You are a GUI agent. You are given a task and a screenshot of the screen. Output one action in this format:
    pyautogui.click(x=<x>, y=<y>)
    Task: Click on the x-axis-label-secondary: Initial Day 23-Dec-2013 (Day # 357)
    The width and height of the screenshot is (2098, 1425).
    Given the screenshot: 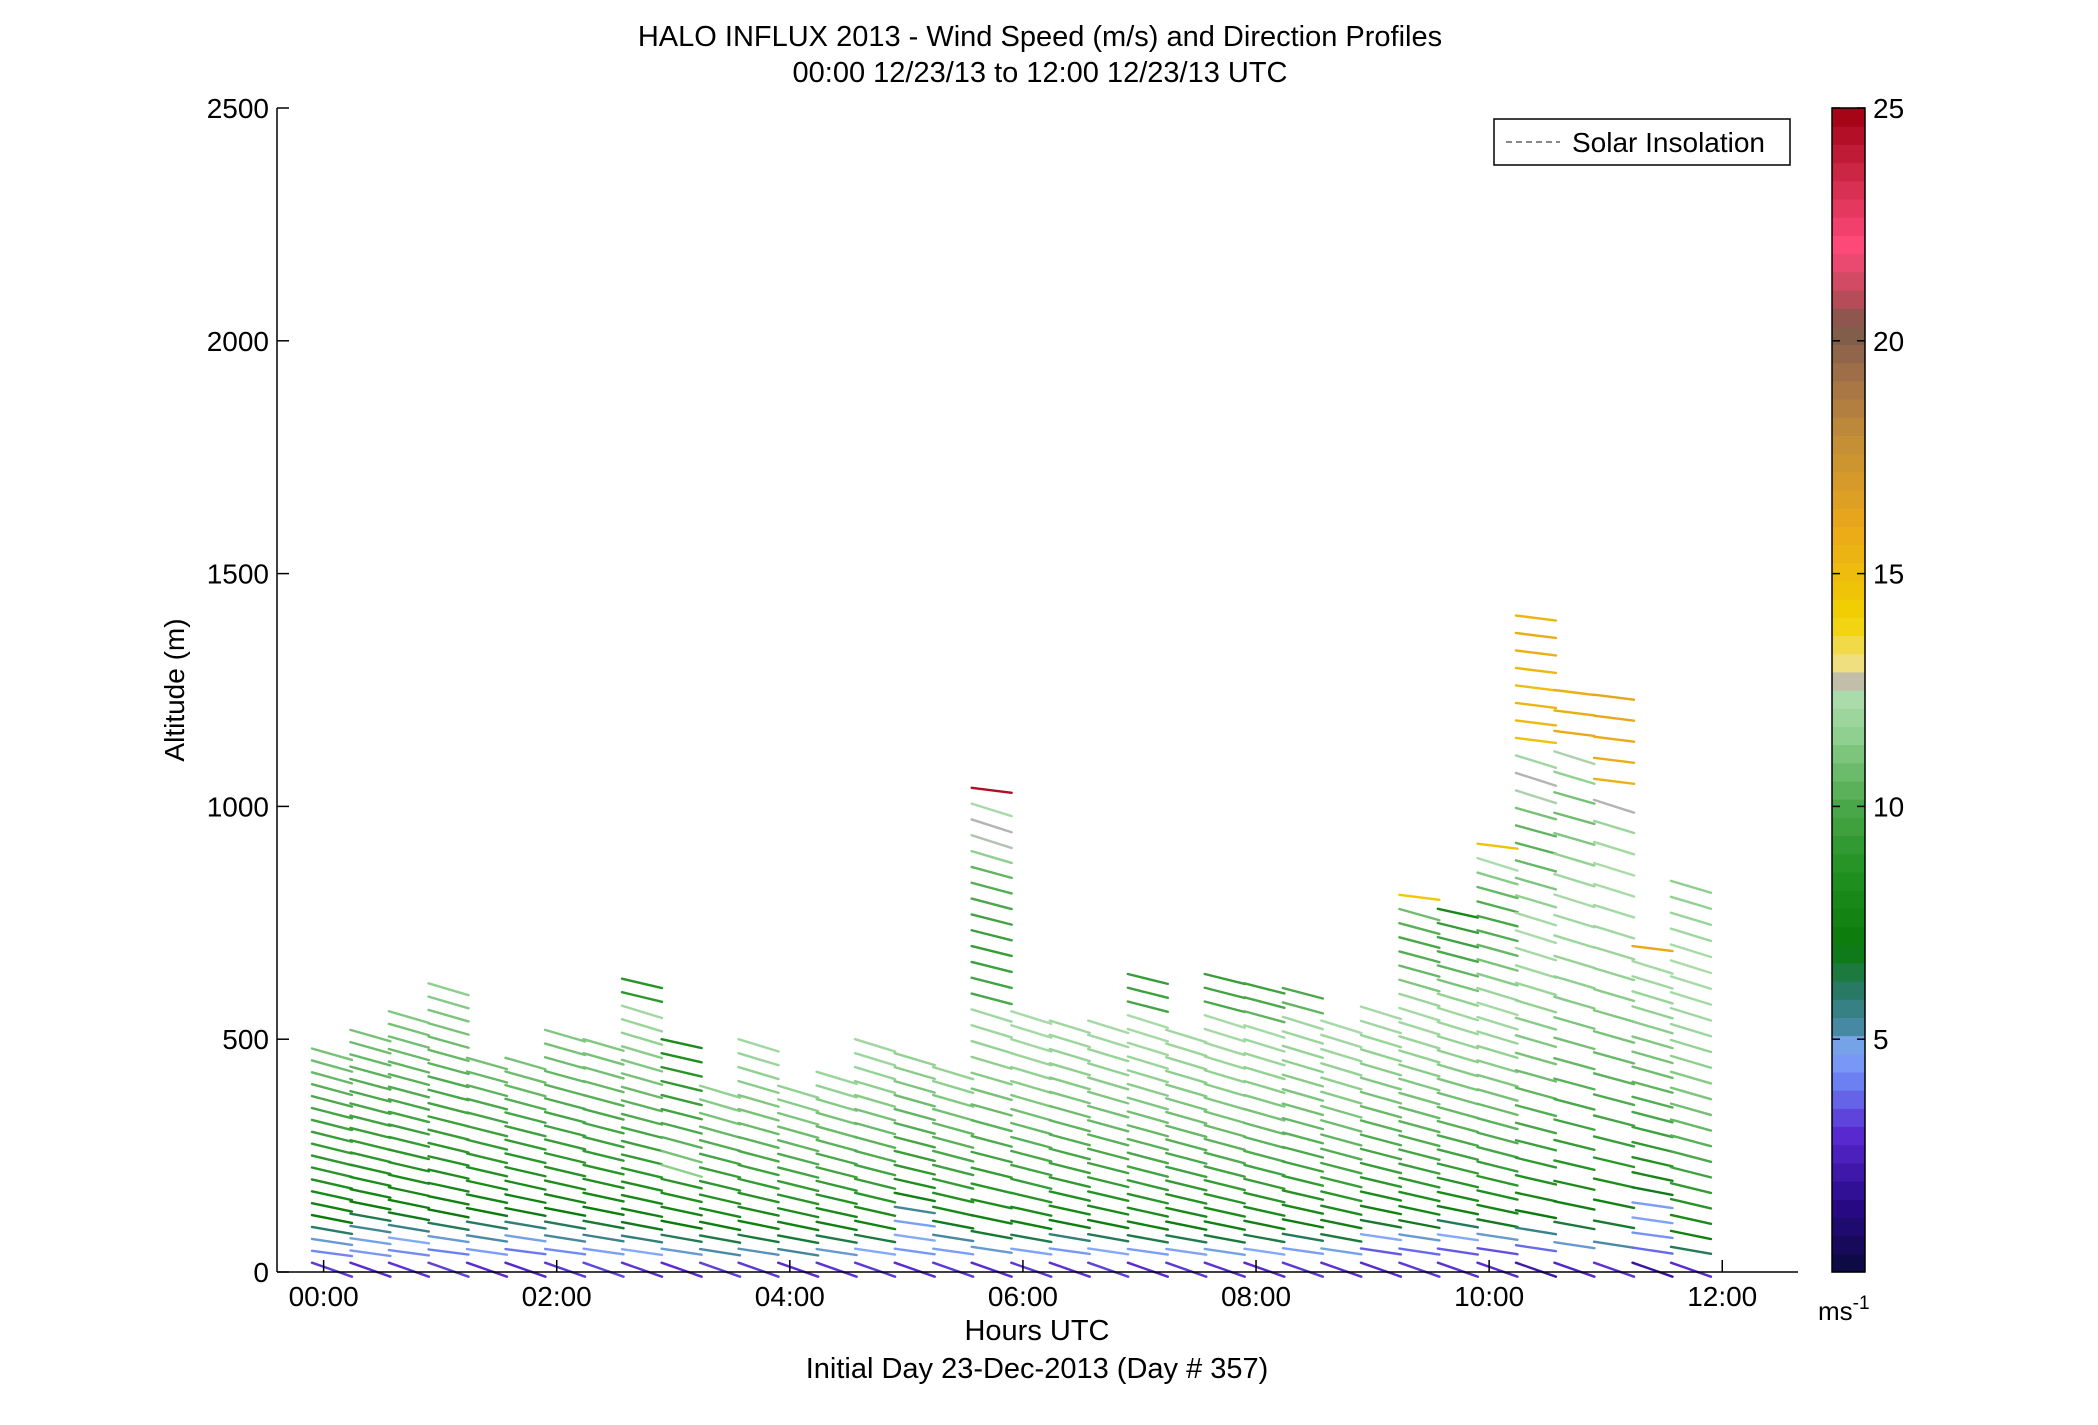 What is the action you would take?
    pyautogui.click(x=1037, y=1369)
    